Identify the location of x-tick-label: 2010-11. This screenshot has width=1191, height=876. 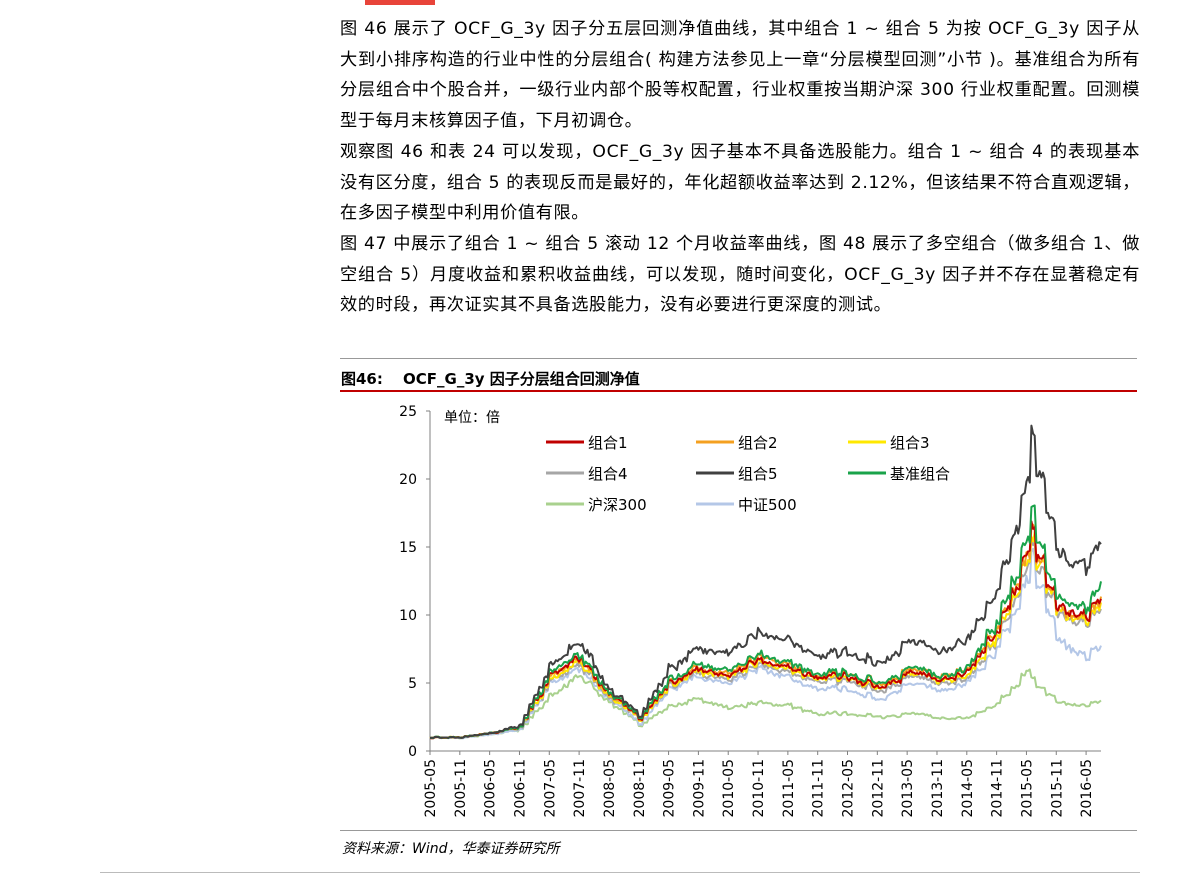
(759, 788).